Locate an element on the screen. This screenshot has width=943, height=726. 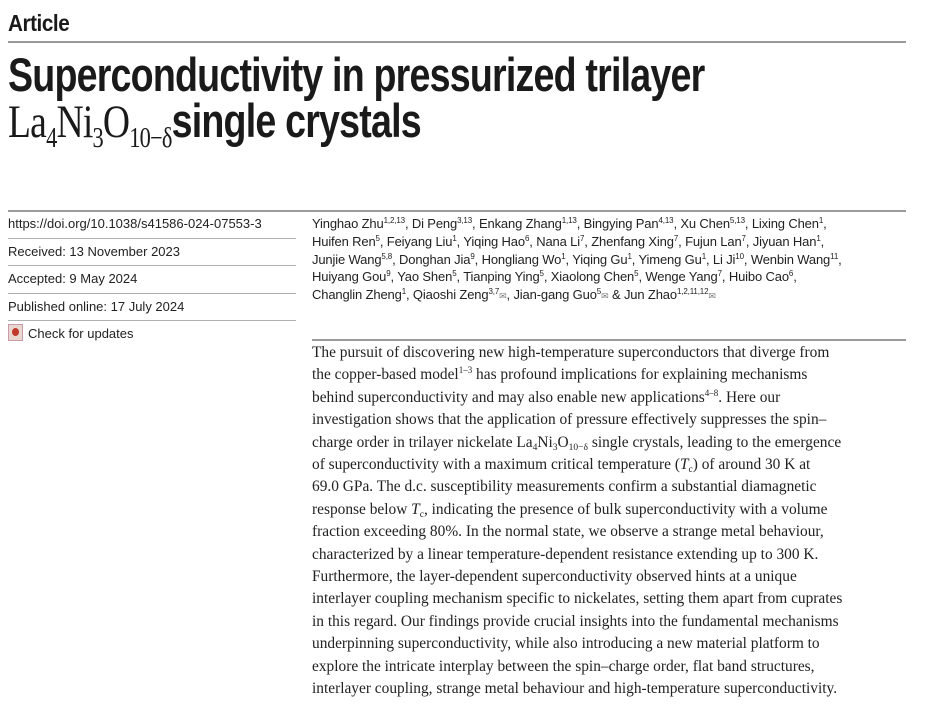
abstract-text: the copper-based model is located at coordinates (385, 375).